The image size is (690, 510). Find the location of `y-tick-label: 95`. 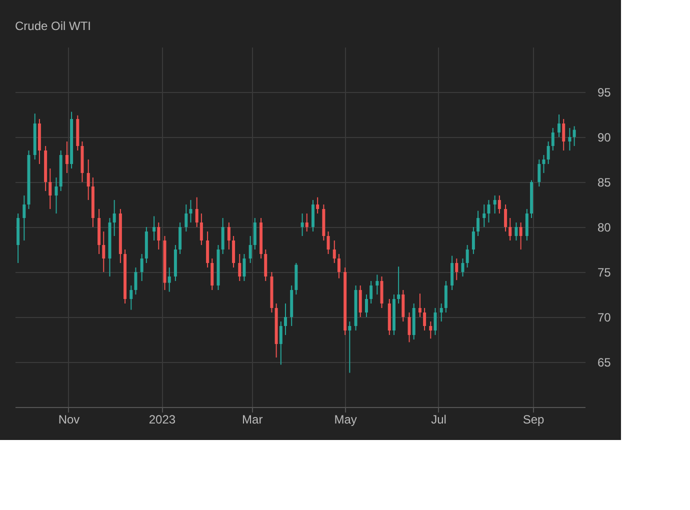

y-tick-label: 95 is located at coordinates (605, 93).